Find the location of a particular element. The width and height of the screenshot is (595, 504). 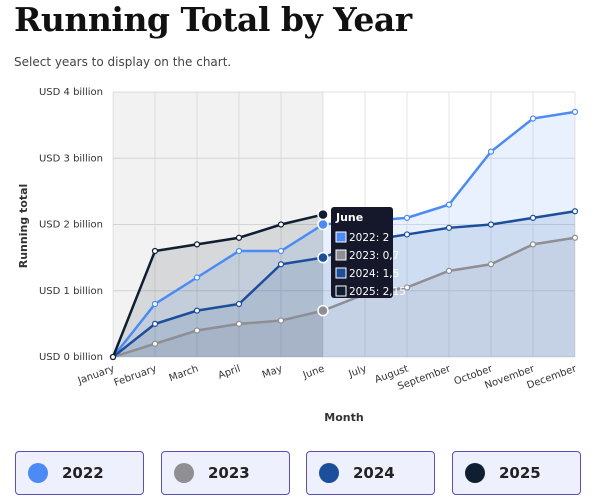

tooltip-entry: 2023: 0,7 is located at coordinates (374, 256).